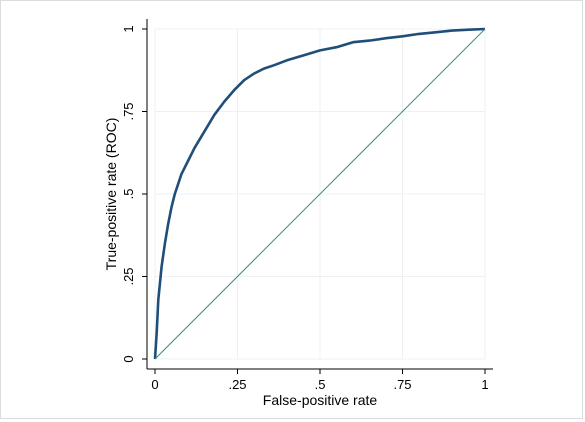 The width and height of the screenshot is (585, 422). I want to click on x-axis-title: False-positive rate, so click(320, 400).